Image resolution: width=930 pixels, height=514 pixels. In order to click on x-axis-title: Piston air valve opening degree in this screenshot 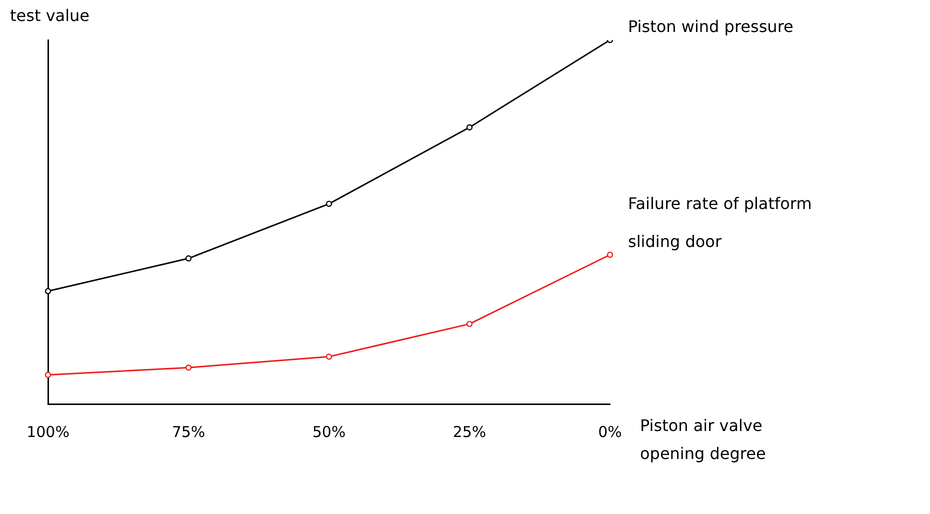, I will do `click(703, 440)`.